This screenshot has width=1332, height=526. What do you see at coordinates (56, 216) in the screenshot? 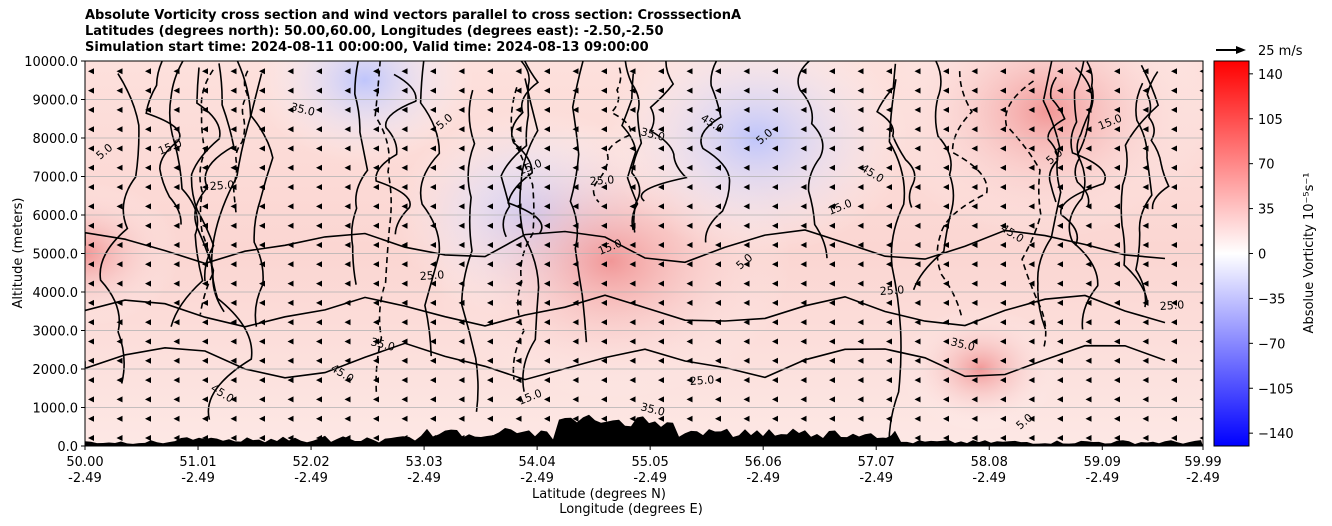
I see `y-tick-label: 6000.0` at bounding box center [56, 216].